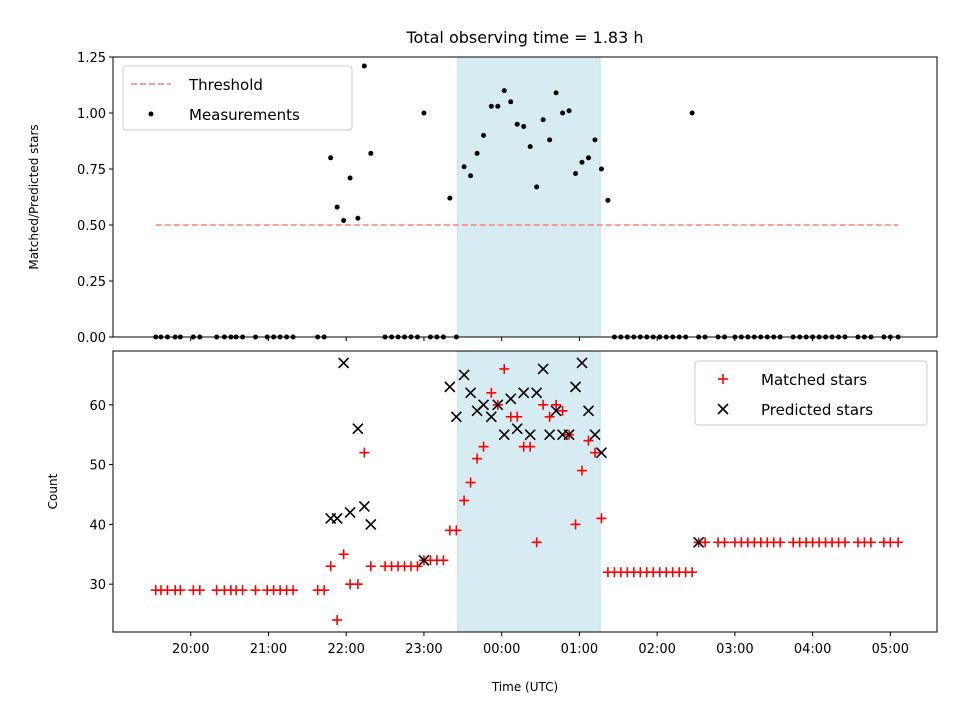  I want to click on legend-matched-swatch, so click(723, 379).